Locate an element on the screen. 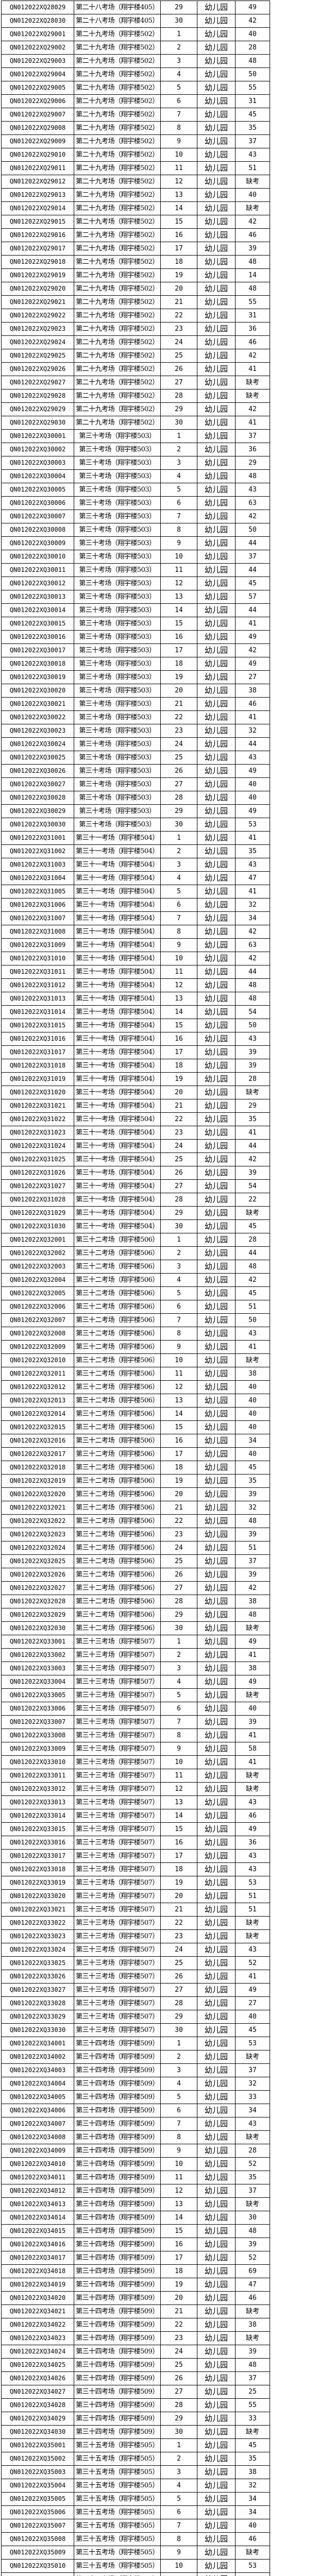 The height and width of the screenshot is (2576, 318). table-row: QN012022XQ32026 第三十二考场（翔宇楼506） 26 幼儿园 39 is located at coordinates (135, 1575).